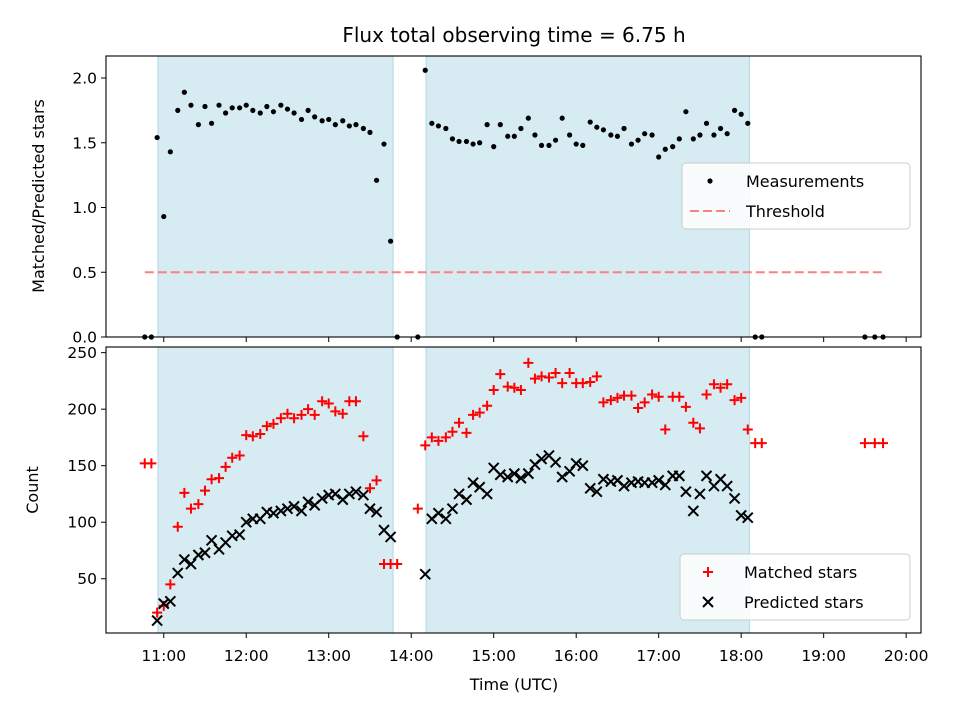  Describe the element at coordinates (658, 656) in the screenshot. I see `x-tick-label: 17:00` at that location.